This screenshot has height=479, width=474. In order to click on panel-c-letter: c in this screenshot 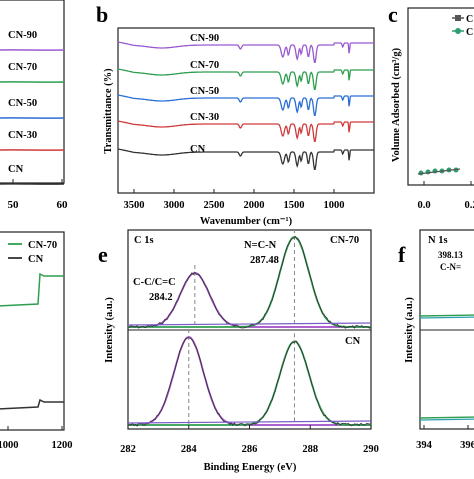, I will do `click(393, 14)`.